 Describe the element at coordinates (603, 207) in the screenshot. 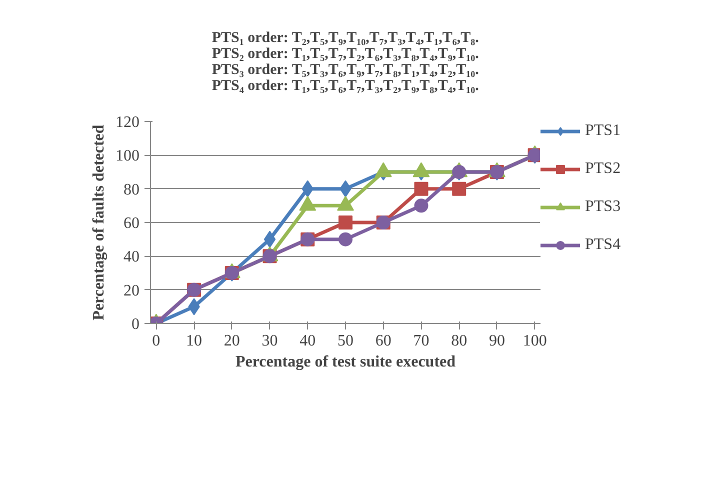

I see `legend-label: PTS3` at that location.